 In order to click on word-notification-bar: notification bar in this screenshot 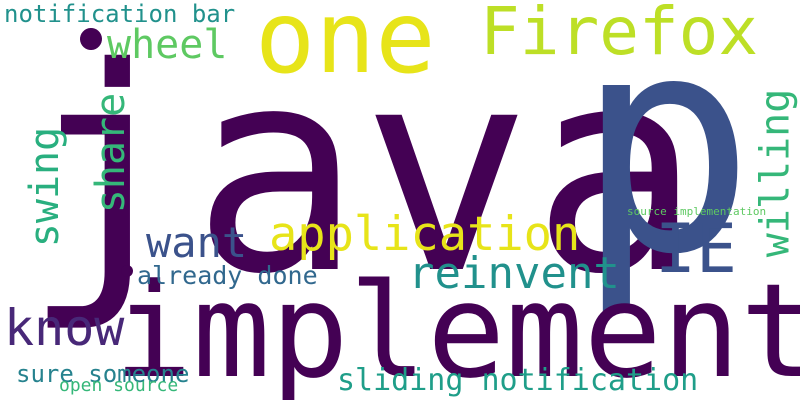, I will do `click(120, 14)`.